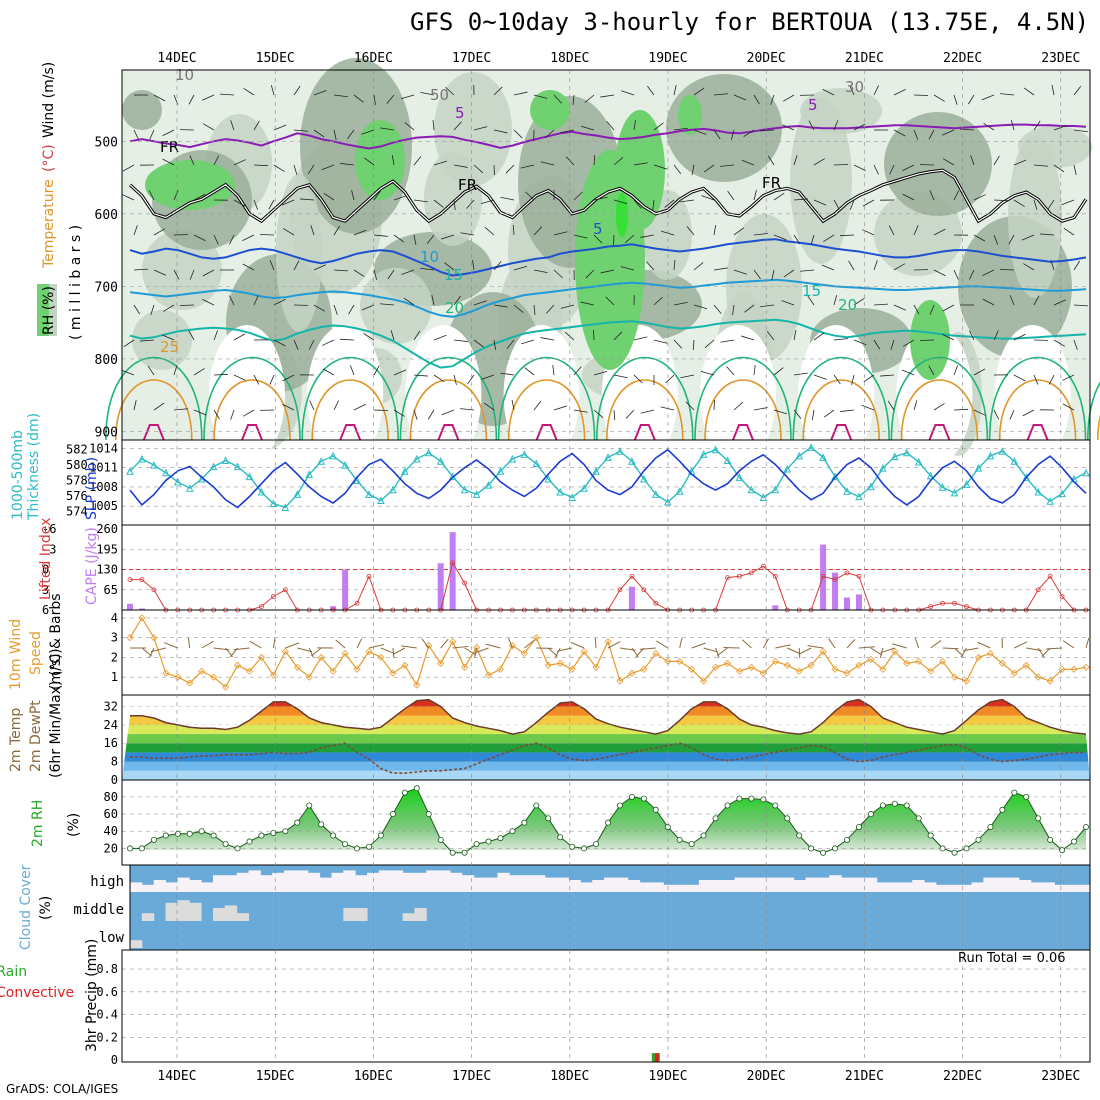 Image resolution: width=1100 pixels, height=1100 pixels. I want to click on isotherm-20c, so click(1037, 398).